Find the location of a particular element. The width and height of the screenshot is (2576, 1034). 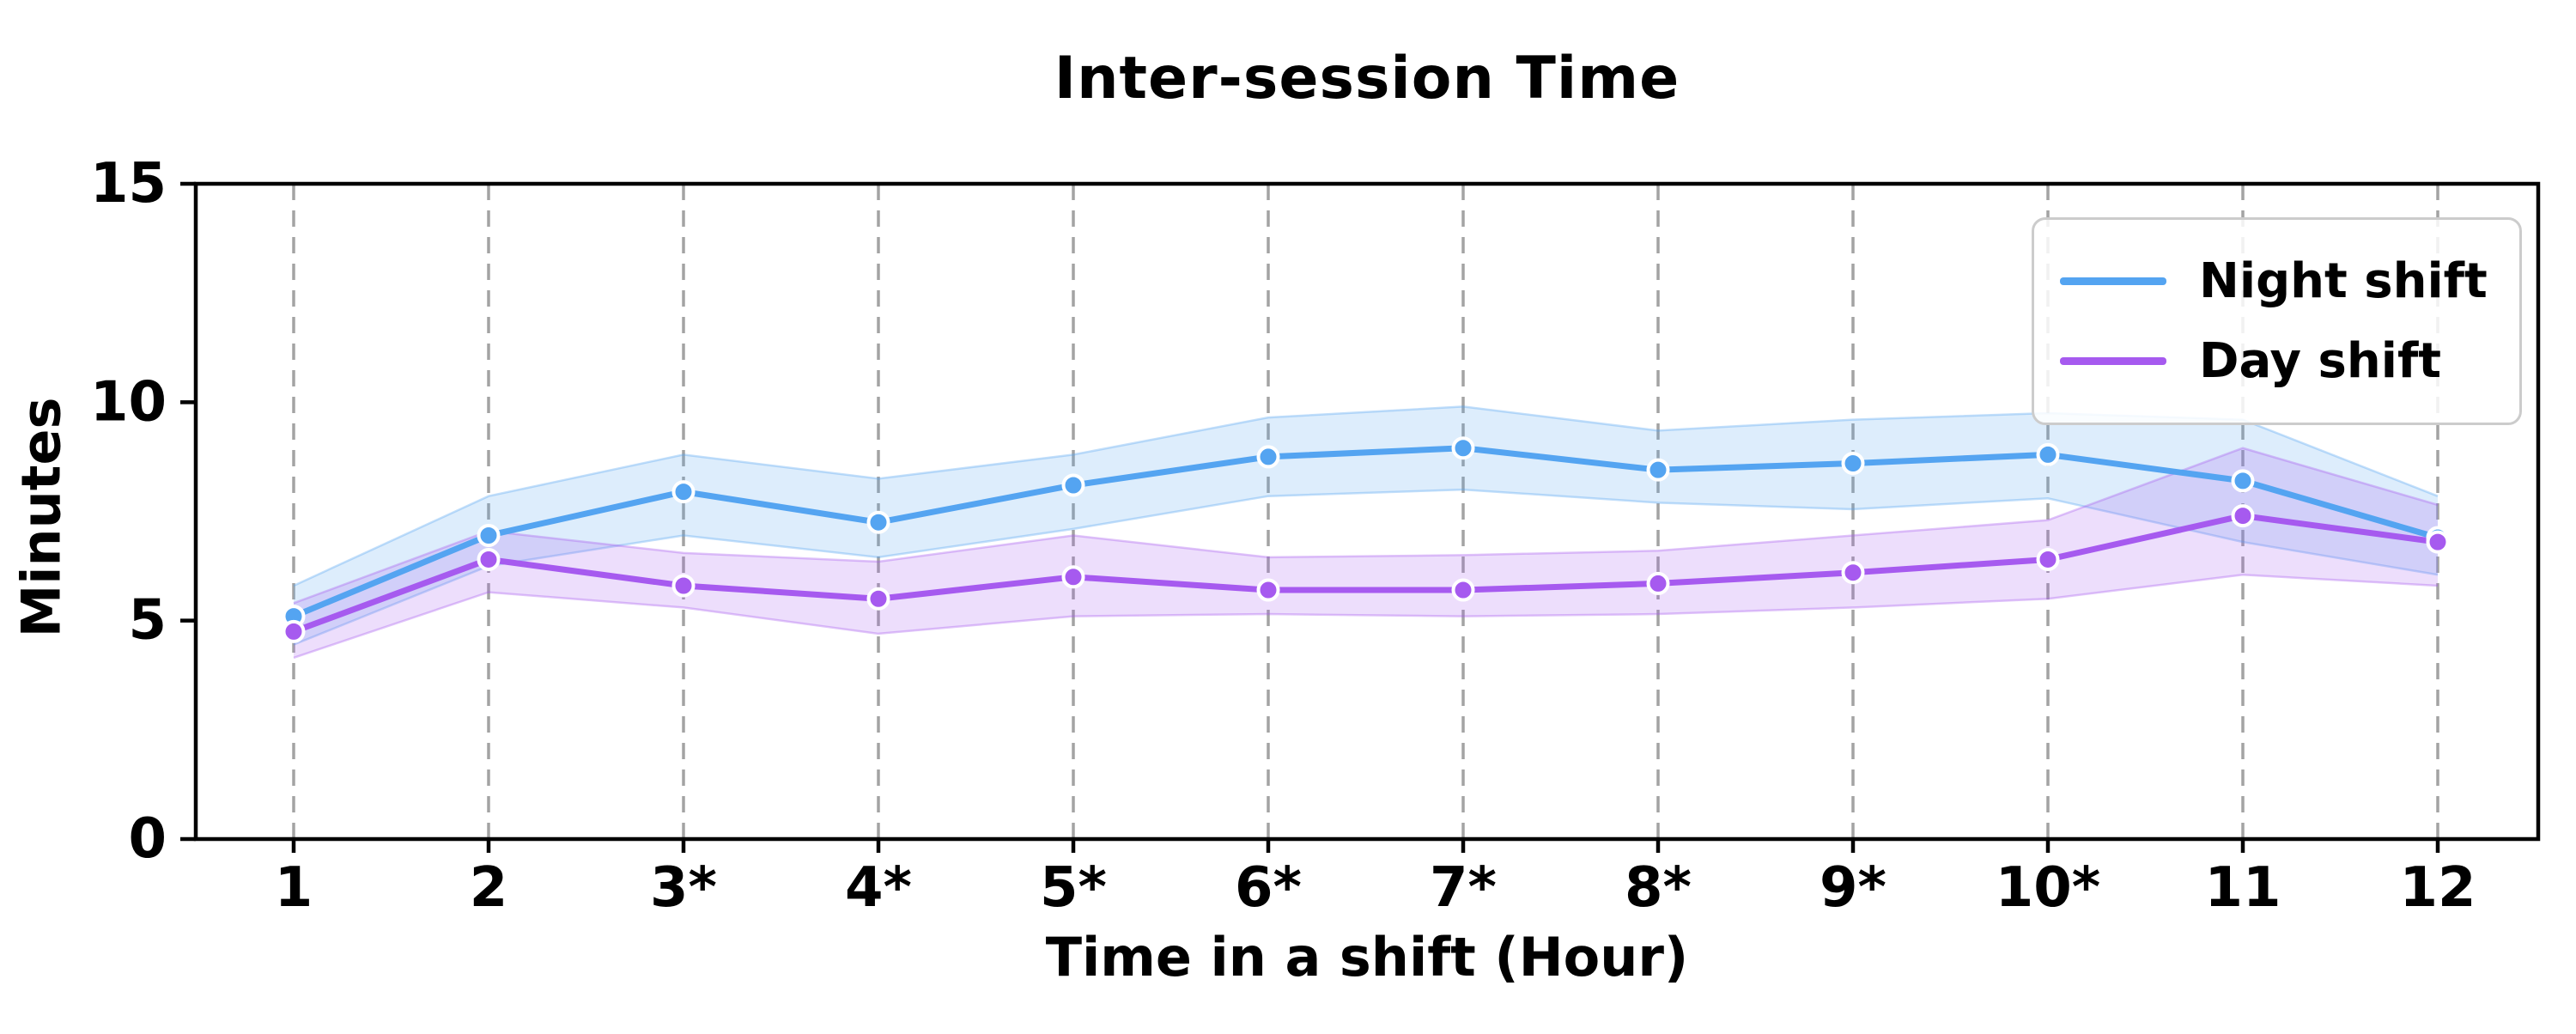

day-shift-line-swatch is located at coordinates (2113, 361).